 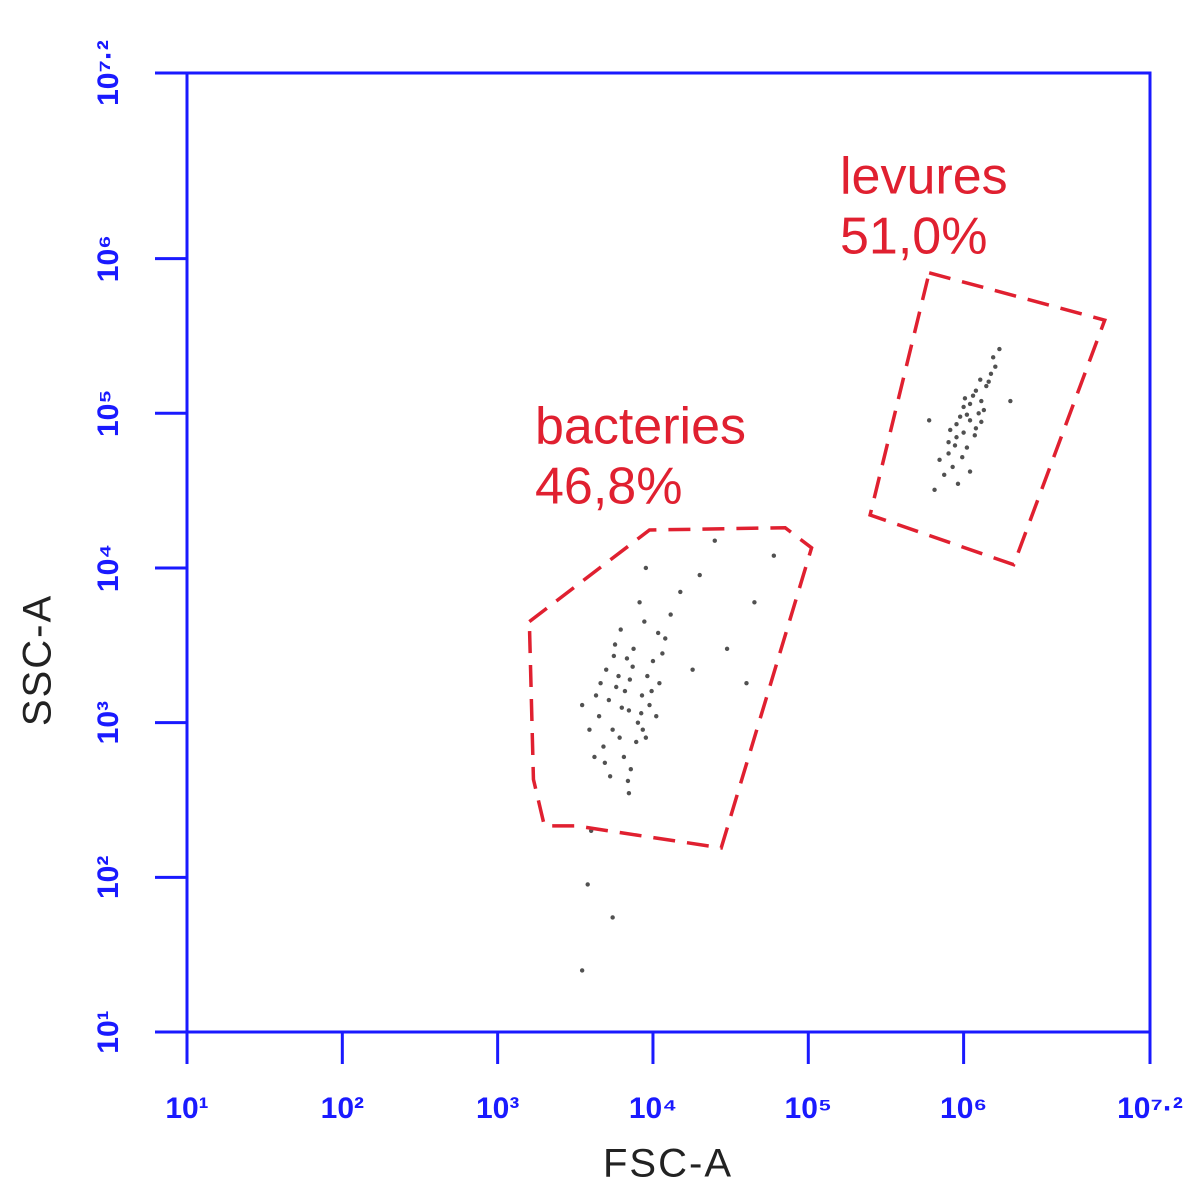 What do you see at coordinates (668, 1164) in the screenshot?
I see `x-axis-title: FSC-A` at bounding box center [668, 1164].